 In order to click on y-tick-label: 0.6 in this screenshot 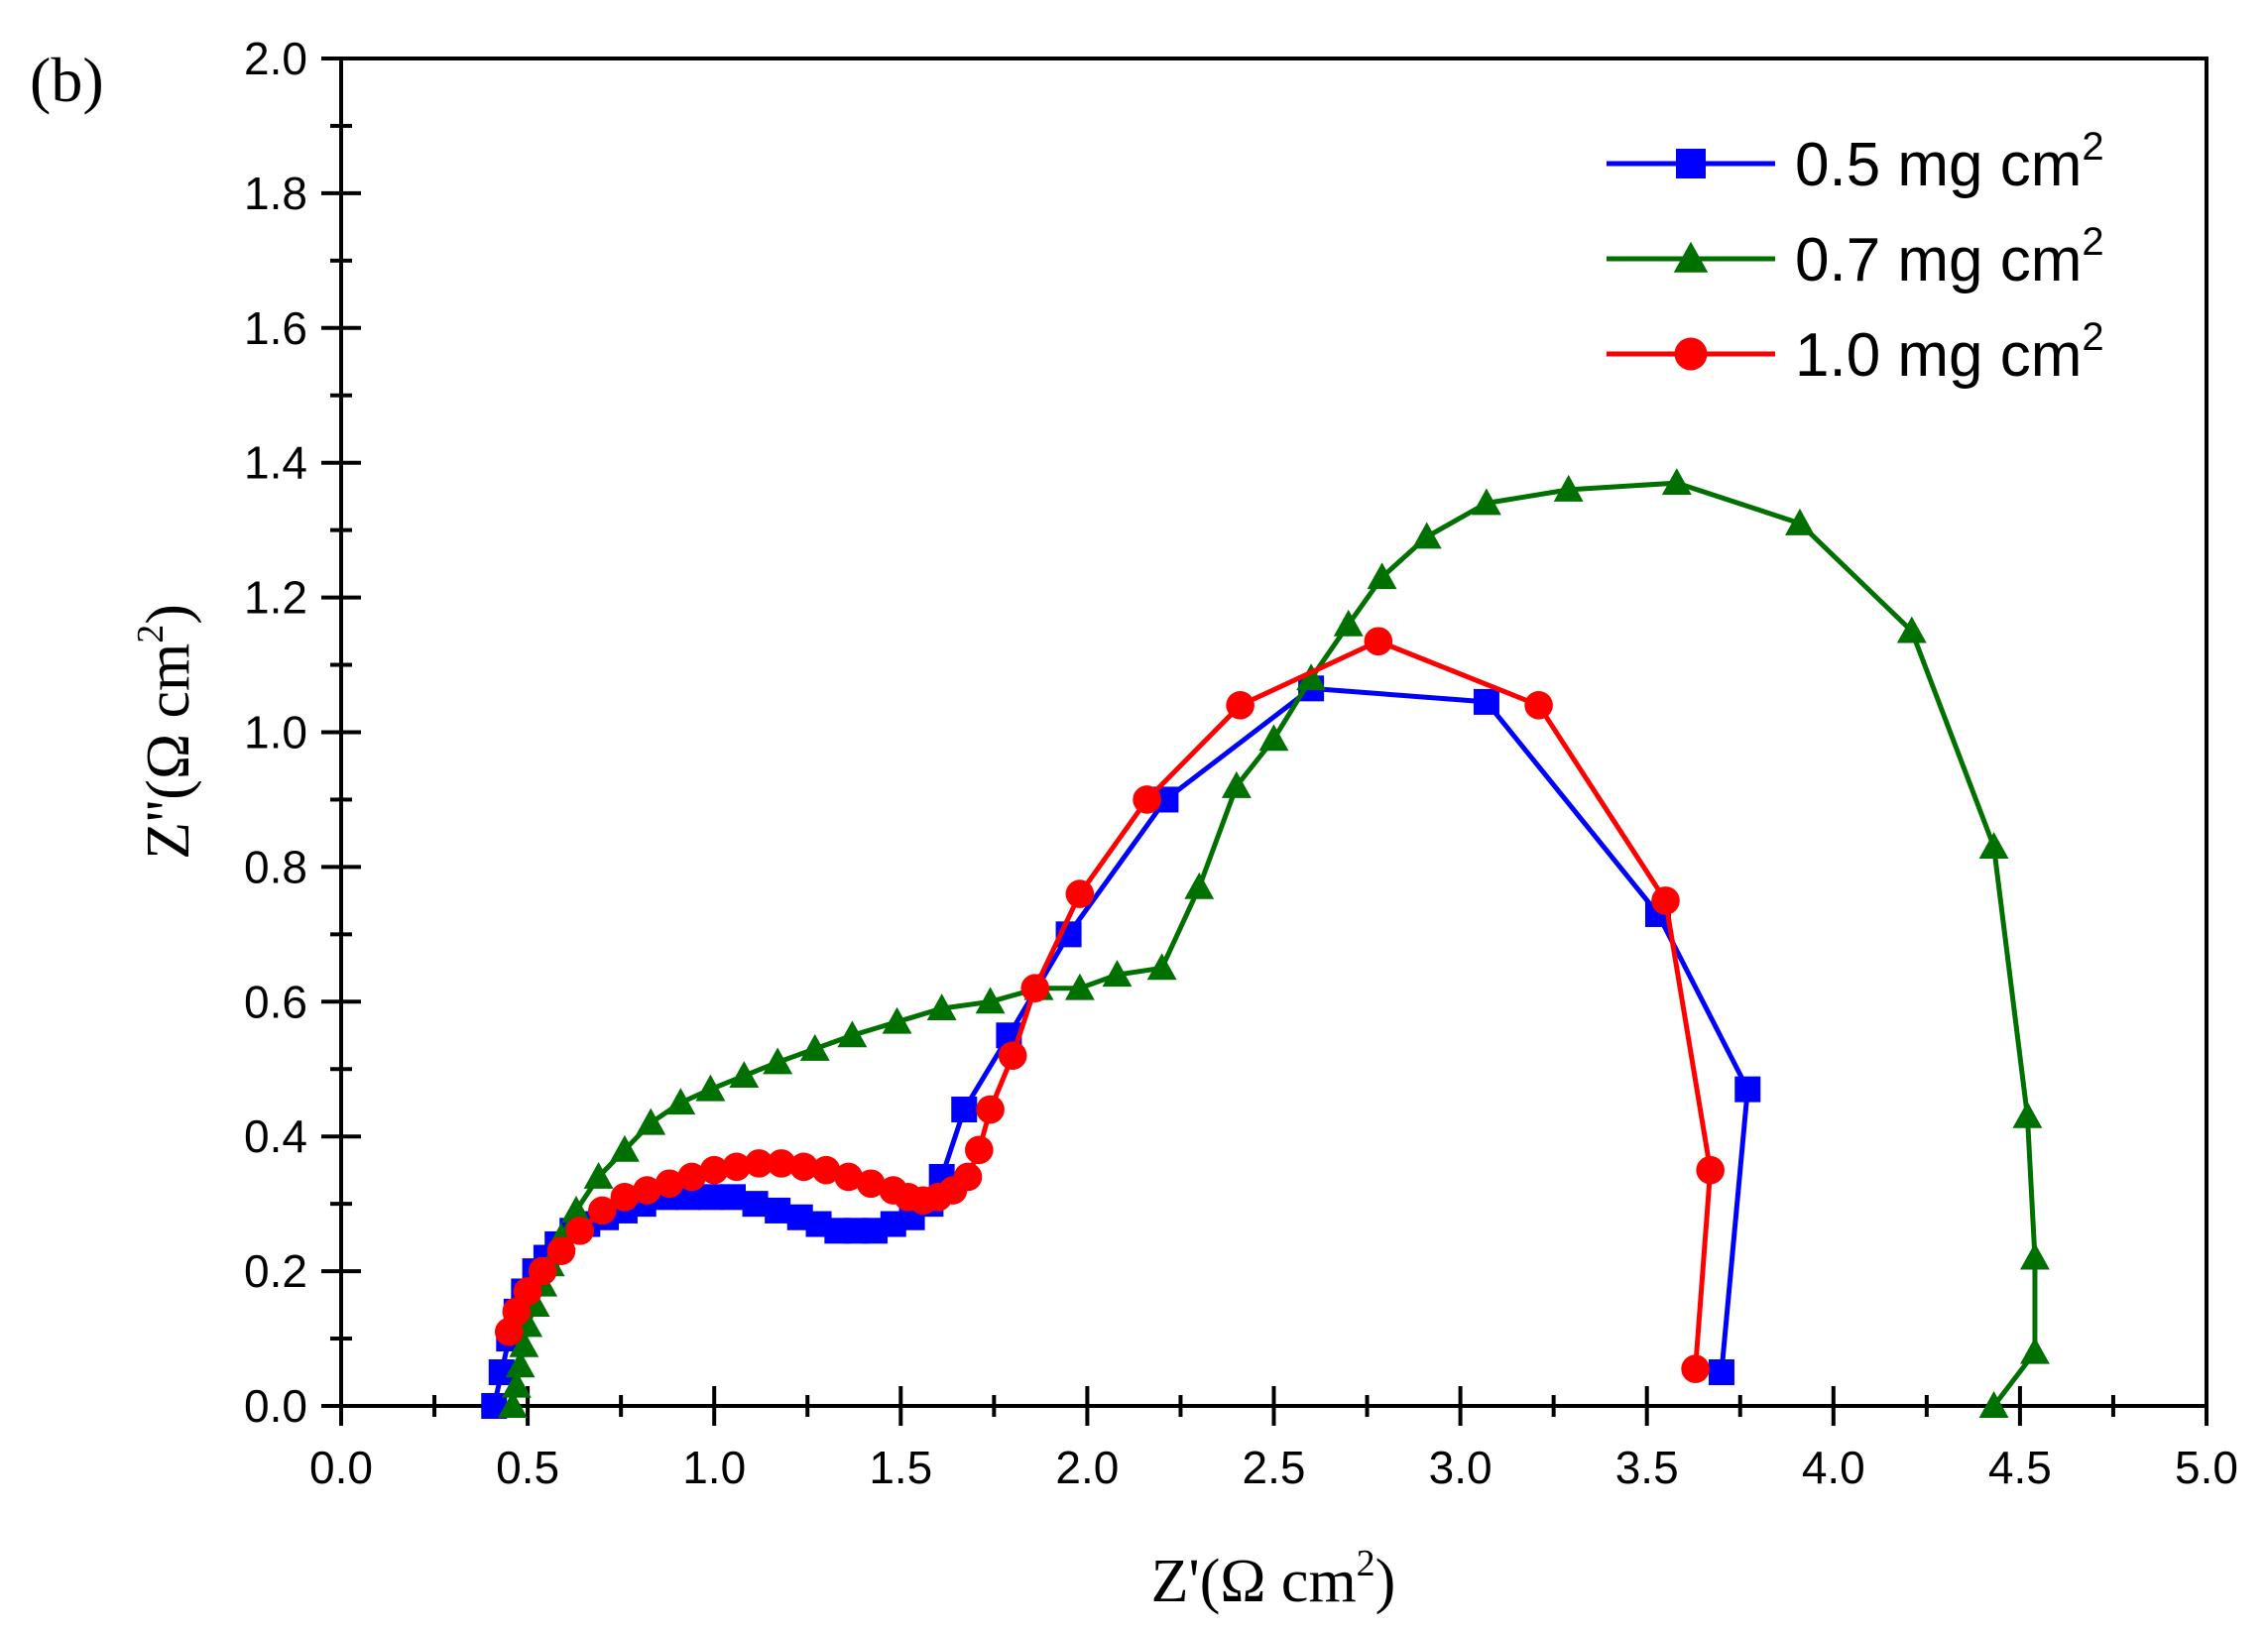, I will do `click(275, 1001)`.